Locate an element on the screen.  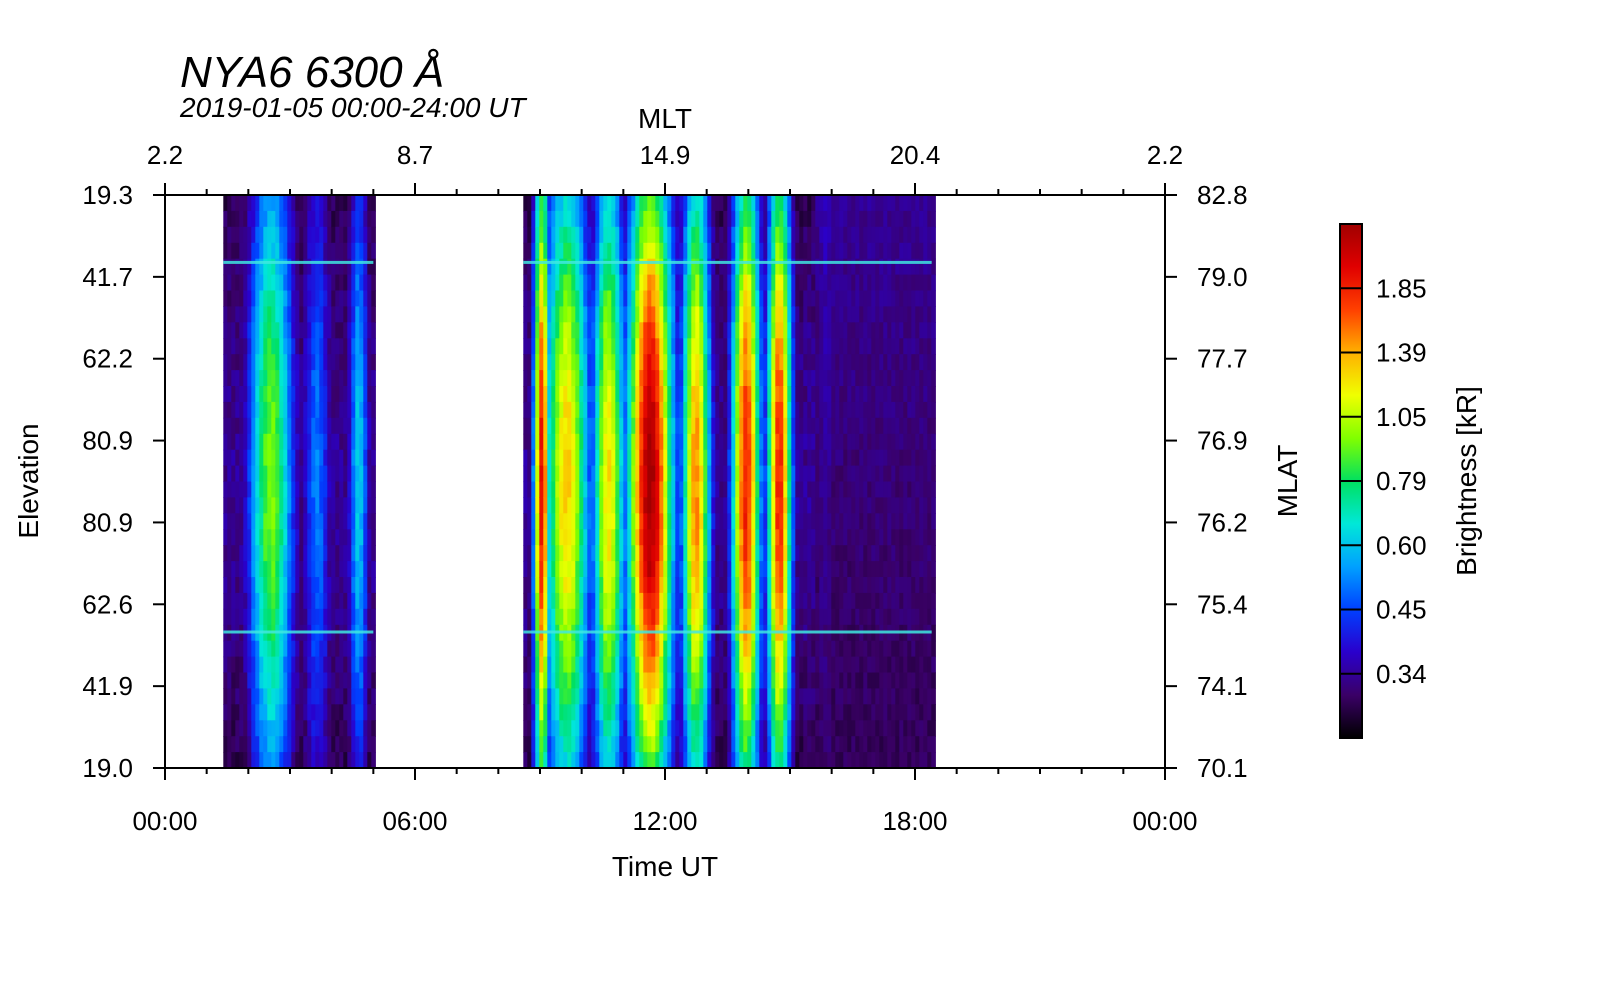
x2-tick-label: 8.7 is located at coordinates (415, 155).